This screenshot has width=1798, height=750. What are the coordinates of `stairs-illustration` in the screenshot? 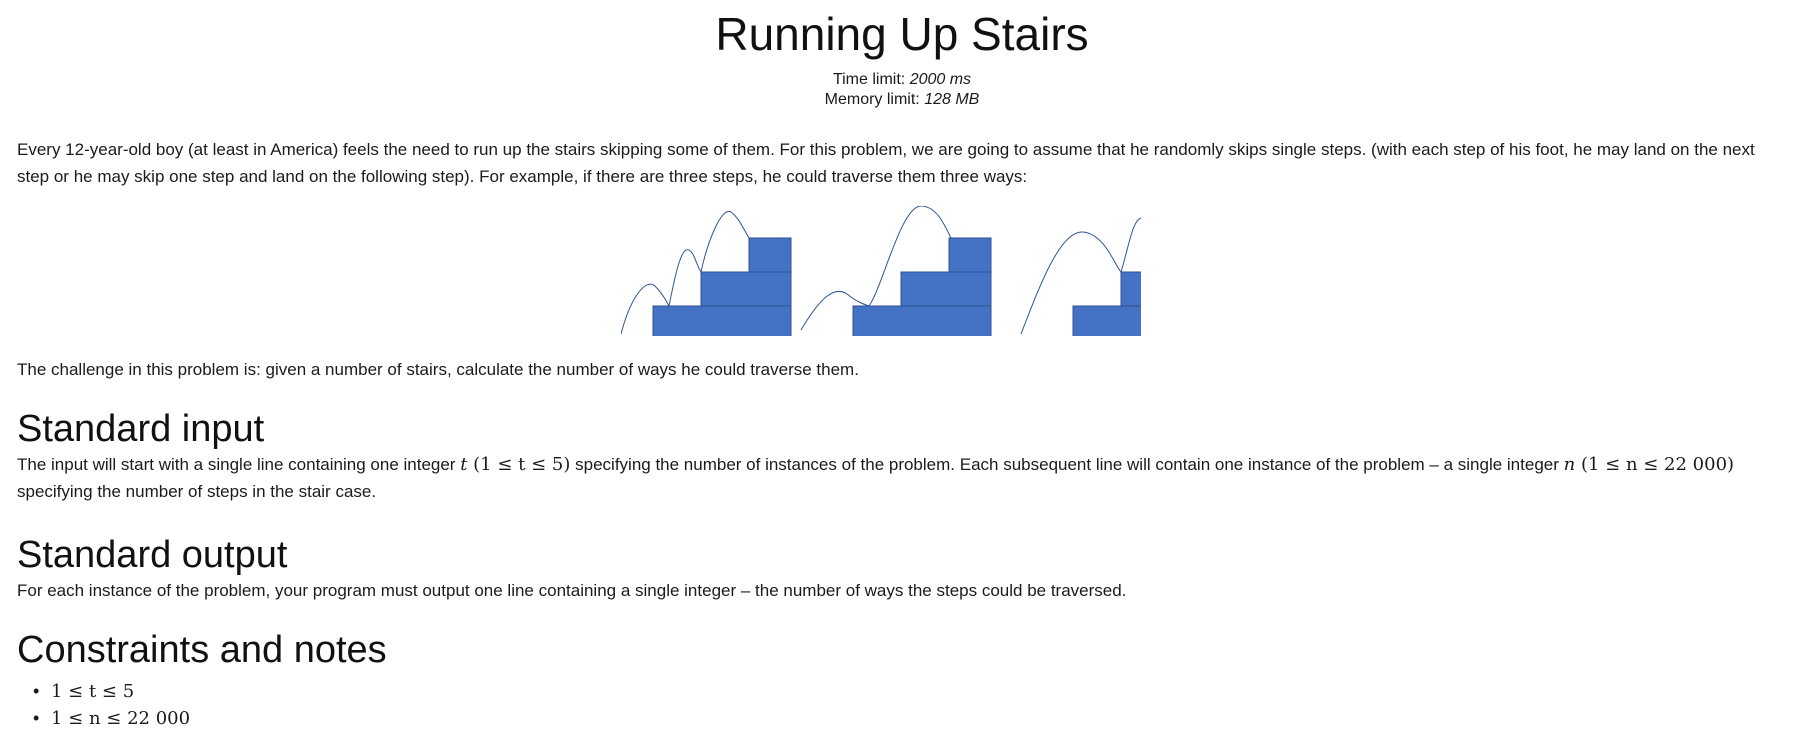 It's located at (881, 271).